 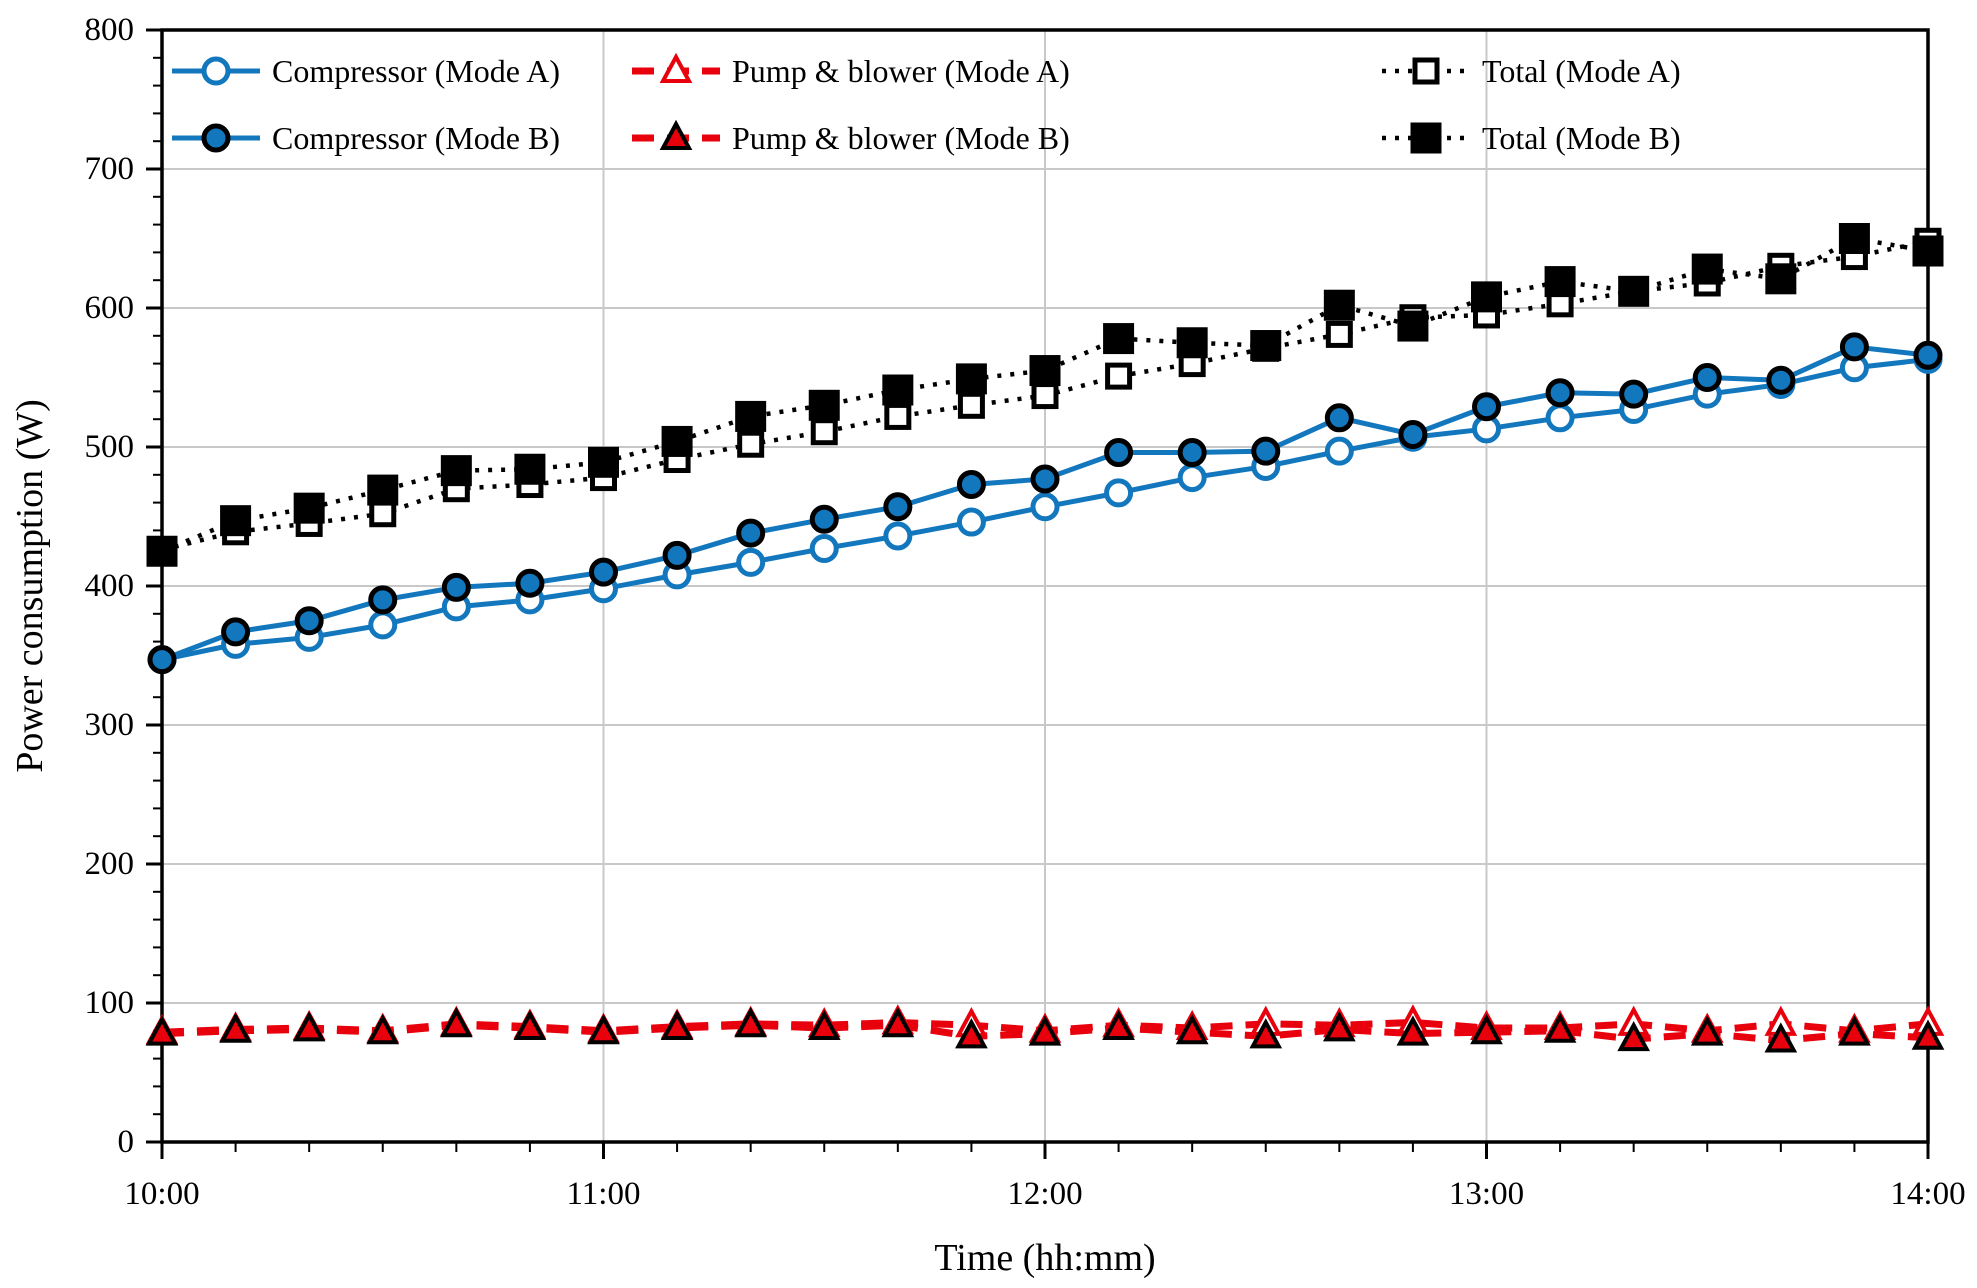 What do you see at coordinates (366, 71) in the screenshot?
I see `legend-item-compressor-mode-a: Compressor (Mode A)` at bounding box center [366, 71].